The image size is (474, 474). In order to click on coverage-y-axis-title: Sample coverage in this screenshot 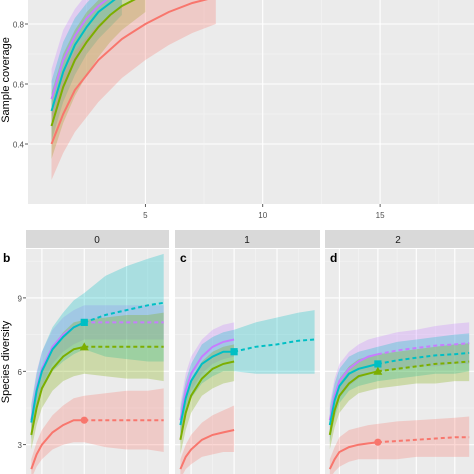, I will do `click(6, 80)`.